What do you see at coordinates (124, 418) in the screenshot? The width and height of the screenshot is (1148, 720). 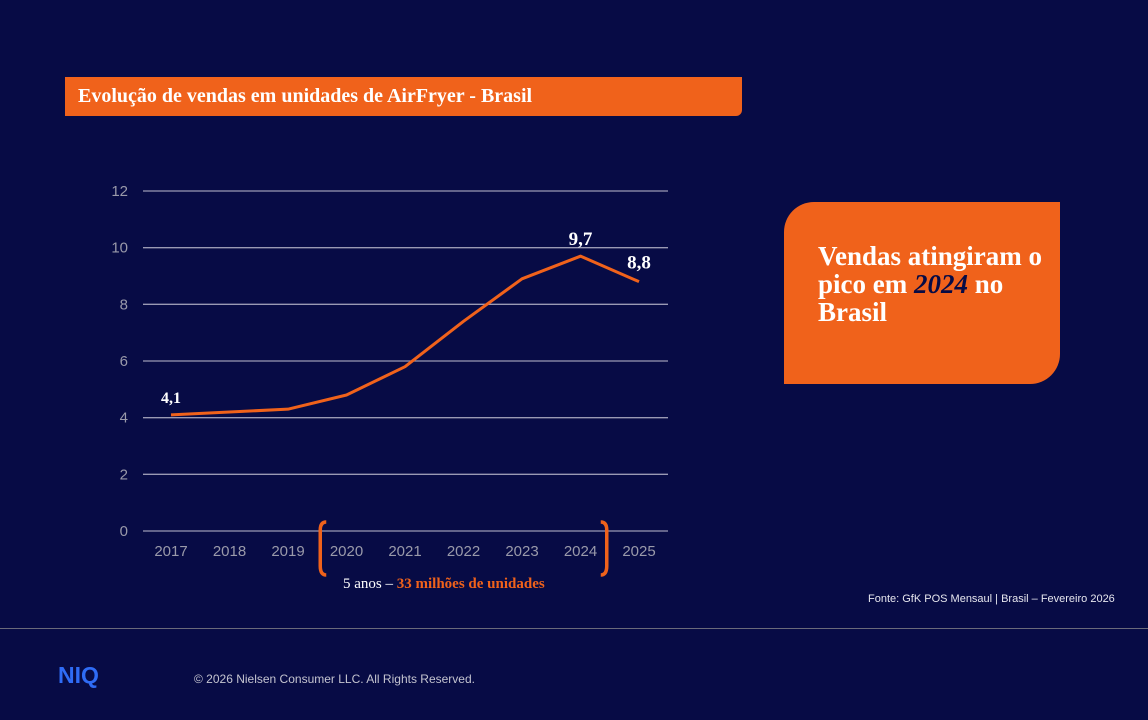 I see `y-tick-label: 4` at bounding box center [124, 418].